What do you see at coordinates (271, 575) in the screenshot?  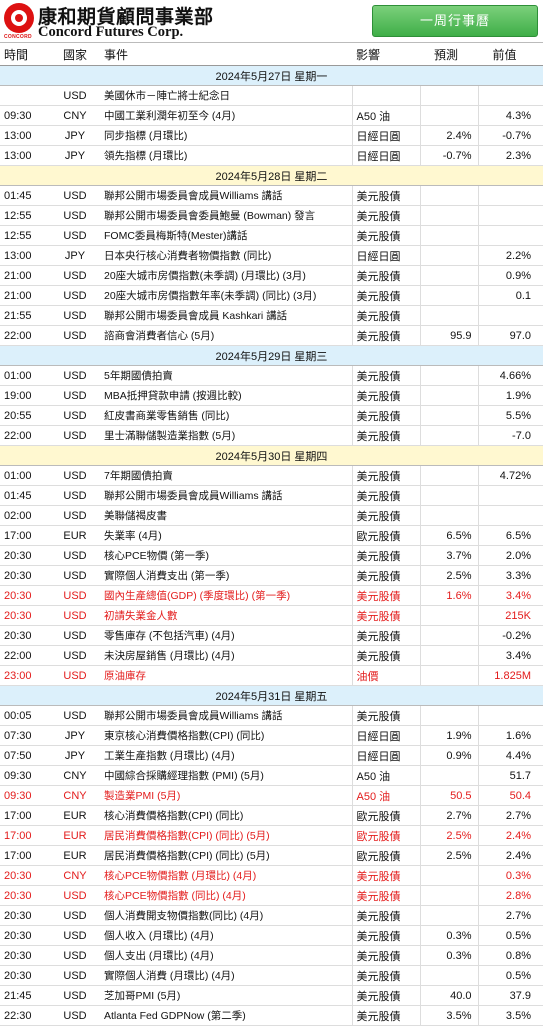 I see `event-row: 20:30 USD 實際個人消費支出 (第一季) 美元股債 2.5% 3.3%` at bounding box center [271, 575].